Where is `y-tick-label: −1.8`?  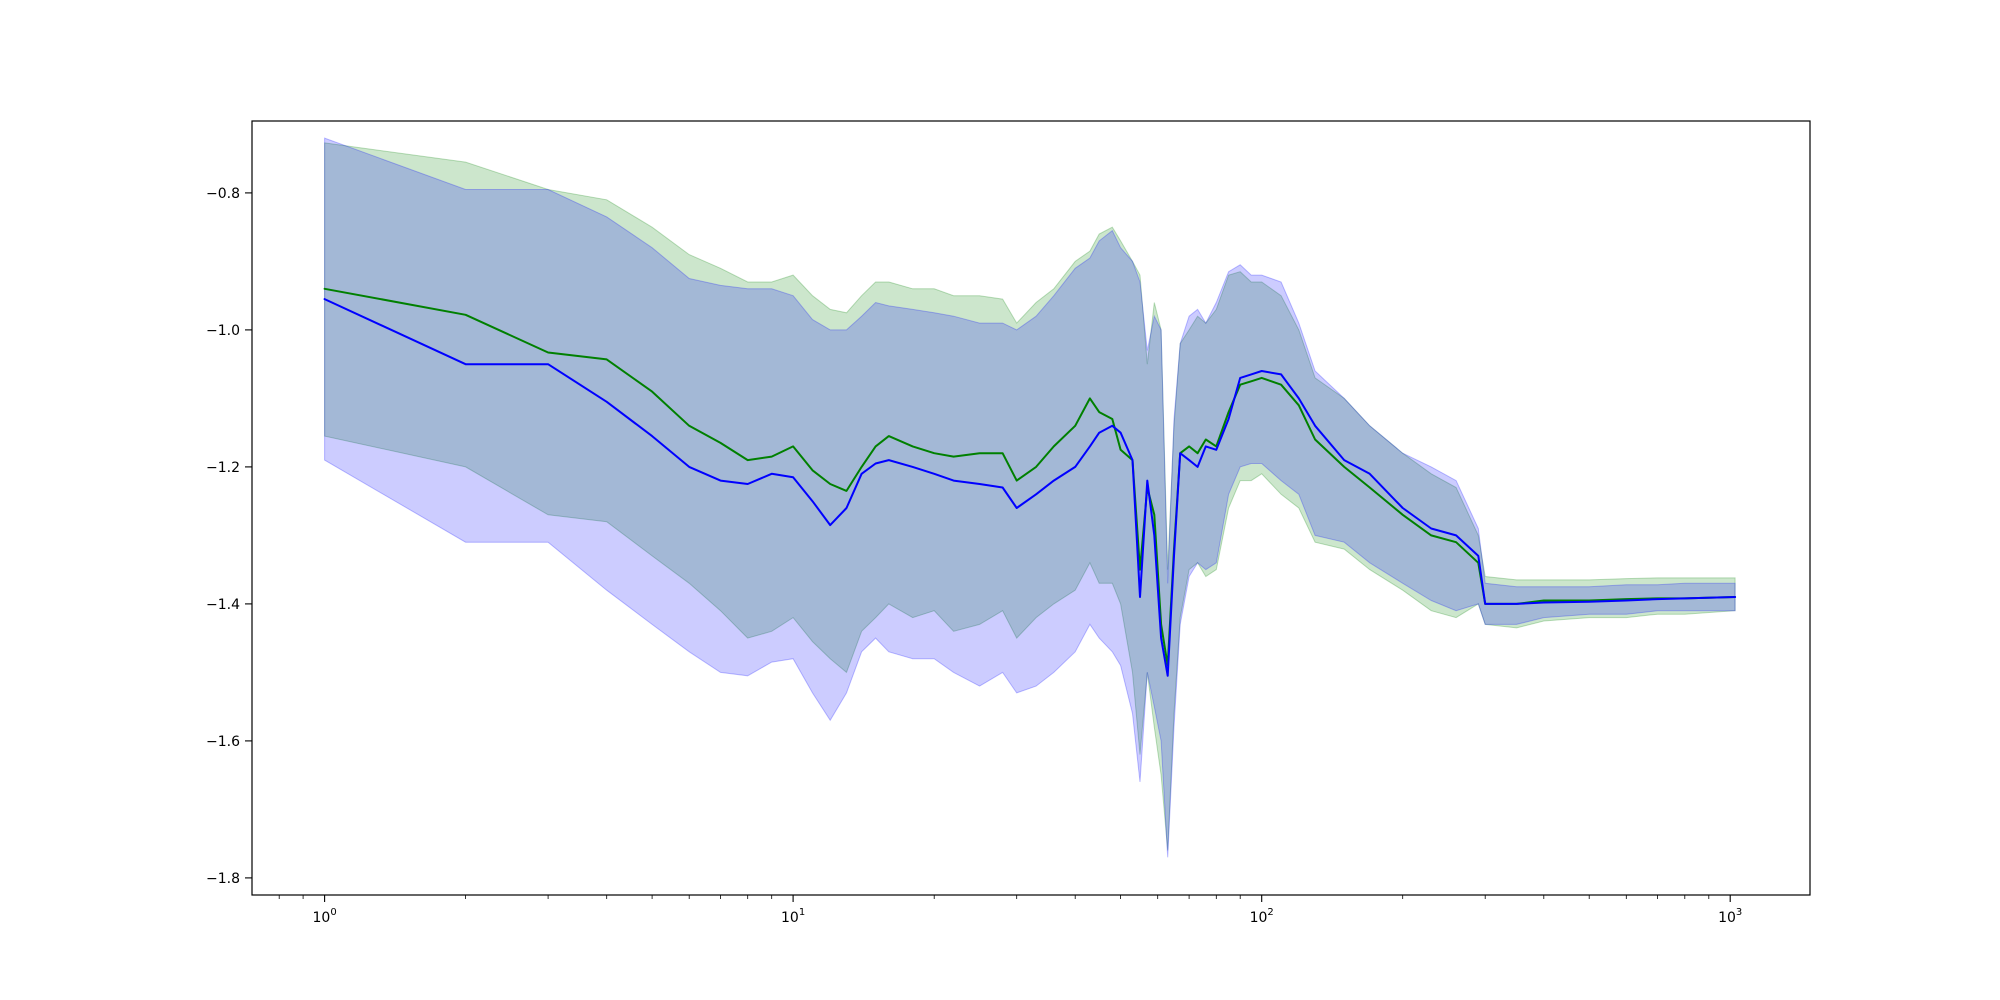 y-tick-label: −1.8 is located at coordinates (223, 879).